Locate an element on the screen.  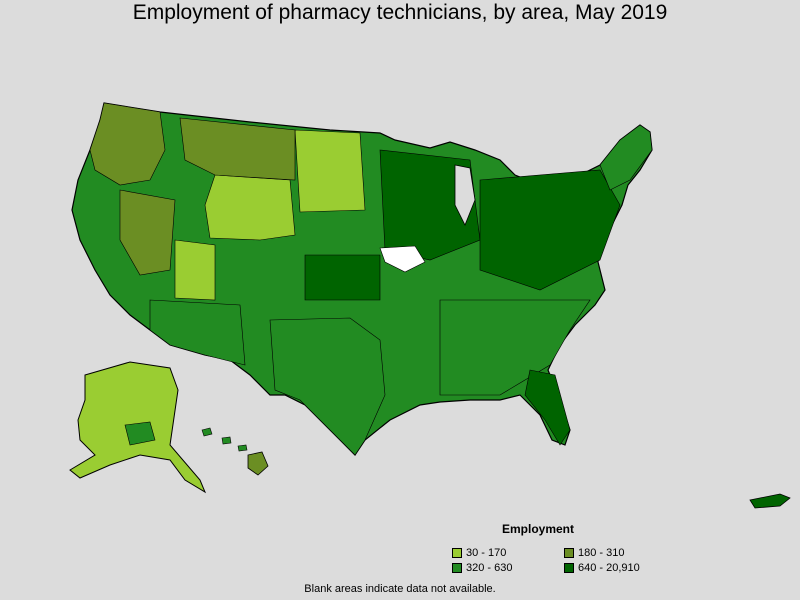
montana-region is located at coordinates (237, 149).